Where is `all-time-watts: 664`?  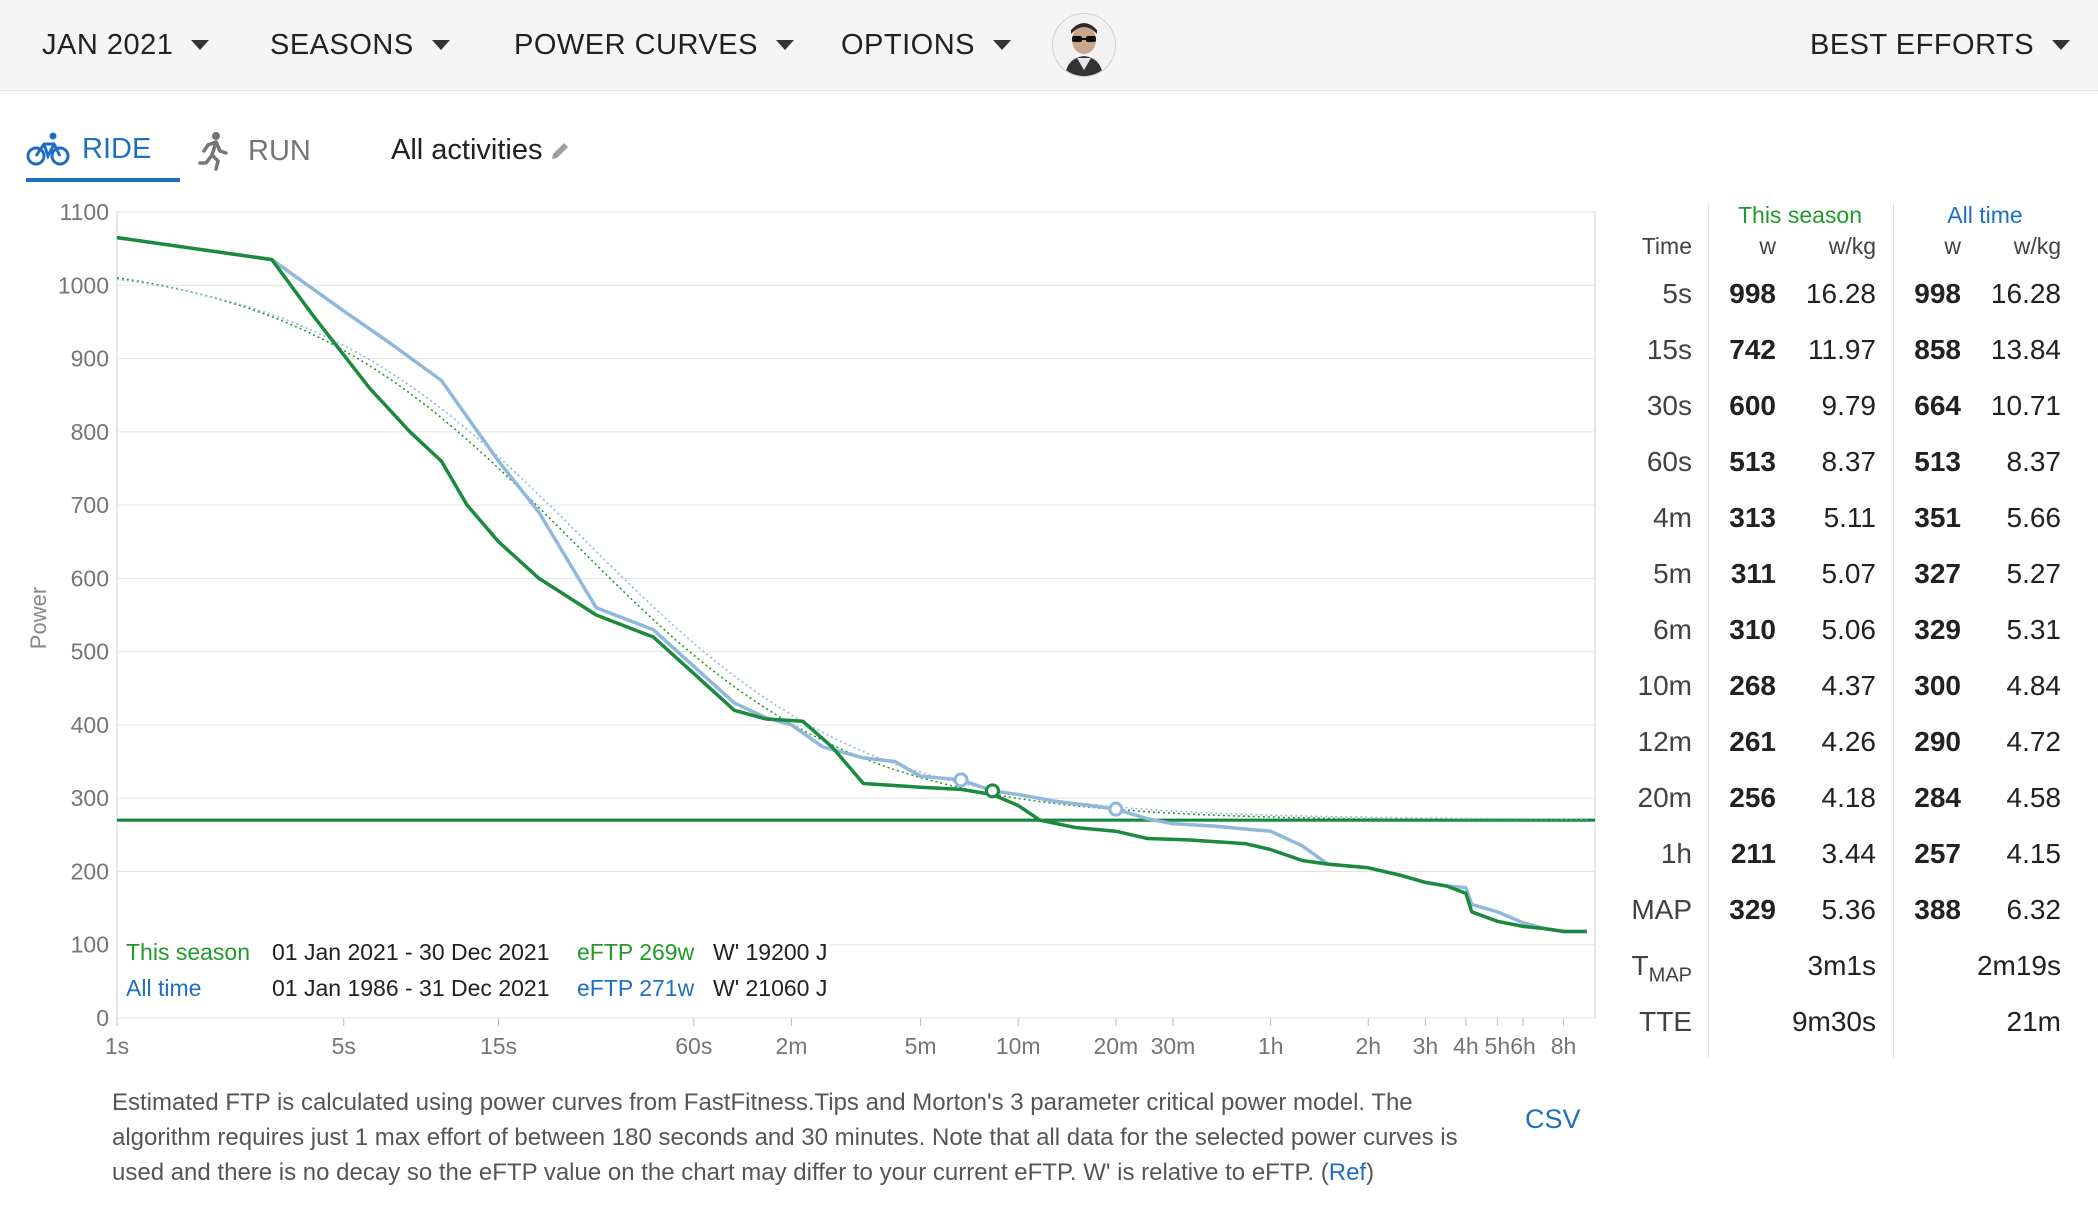 all-time-watts: 664 is located at coordinates (1937, 405).